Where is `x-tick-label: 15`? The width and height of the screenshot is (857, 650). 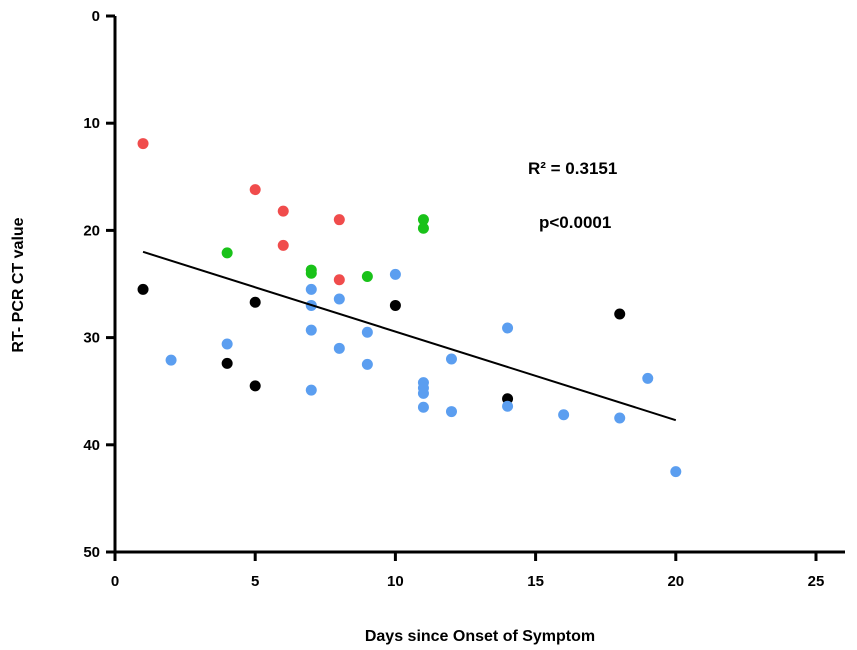 x-tick-label: 15 is located at coordinates (535, 581).